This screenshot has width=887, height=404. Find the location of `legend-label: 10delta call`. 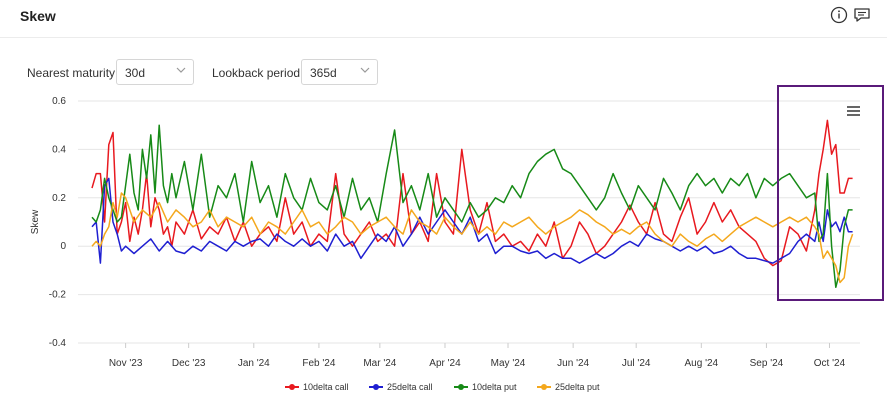

legend-label: 10delta call is located at coordinates (326, 387).